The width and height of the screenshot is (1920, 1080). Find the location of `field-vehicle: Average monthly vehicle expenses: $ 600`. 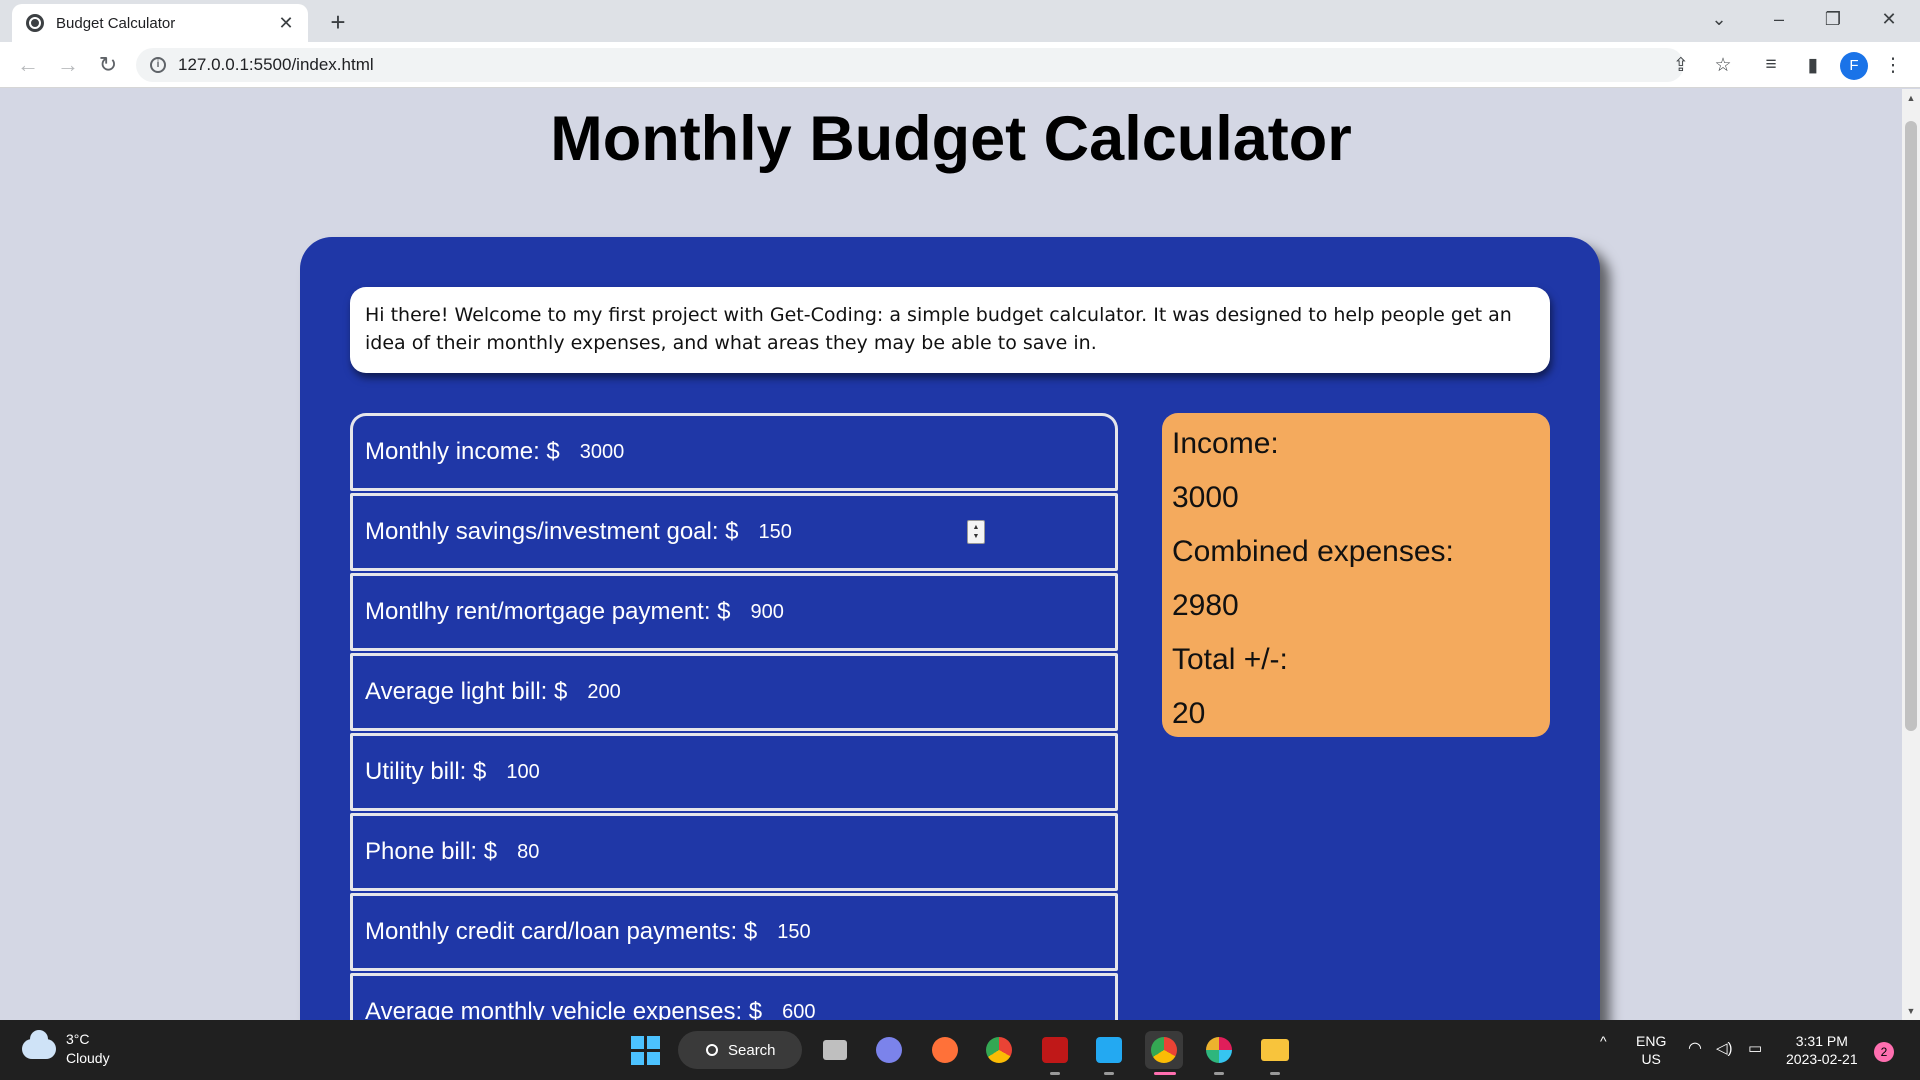

field-vehicle: Average monthly vehicle expenses: $ 600 is located at coordinates (734, 996).